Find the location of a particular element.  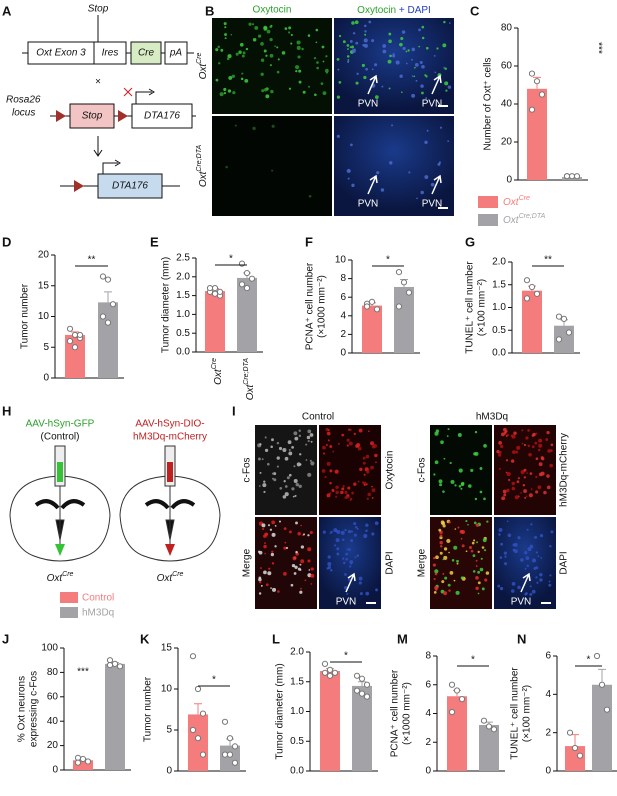

significance: ** is located at coordinates (92, 260).